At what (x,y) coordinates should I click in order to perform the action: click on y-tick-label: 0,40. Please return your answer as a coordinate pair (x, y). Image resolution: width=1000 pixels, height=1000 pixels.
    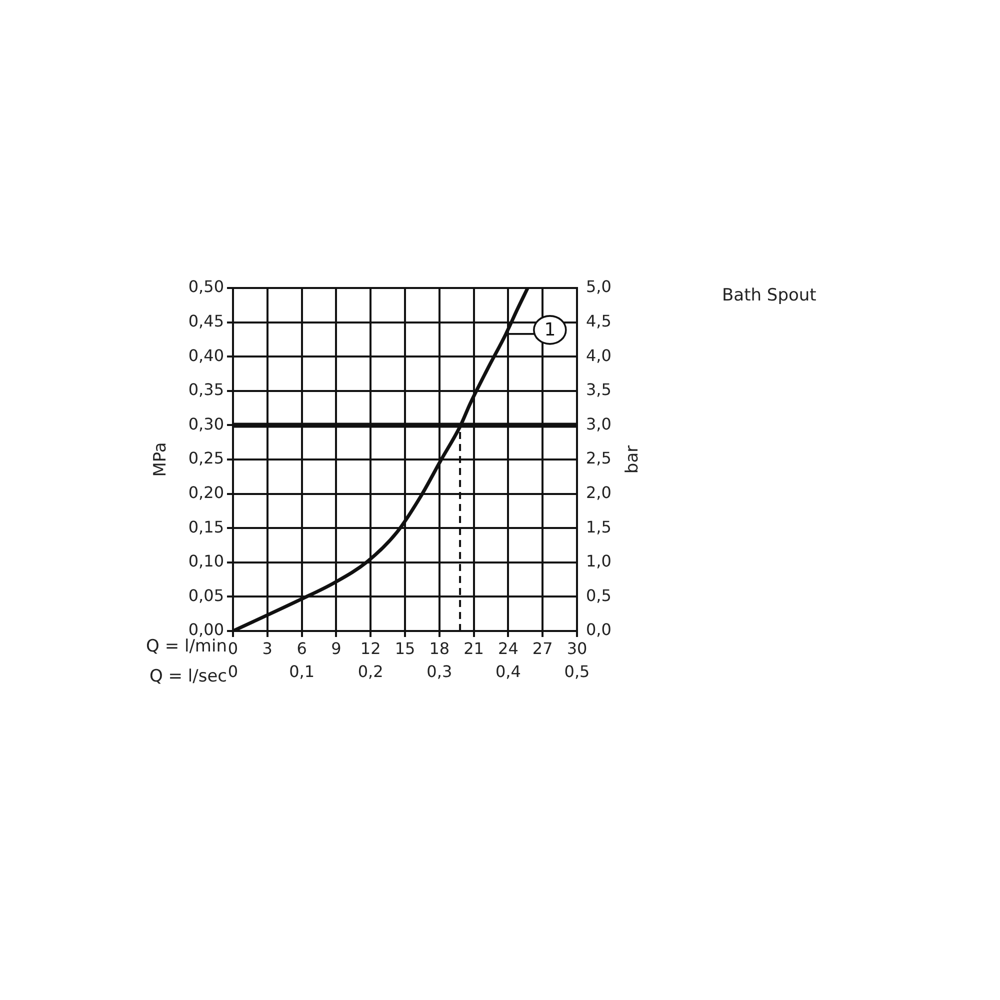
    Looking at the image, I should click on (206, 355).